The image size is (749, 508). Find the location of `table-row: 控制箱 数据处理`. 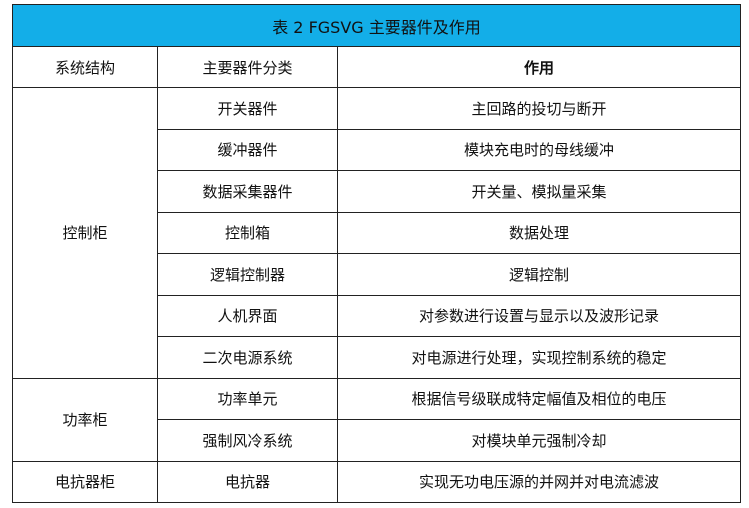

table-row: 控制箱 数据处理 is located at coordinates (377, 232).